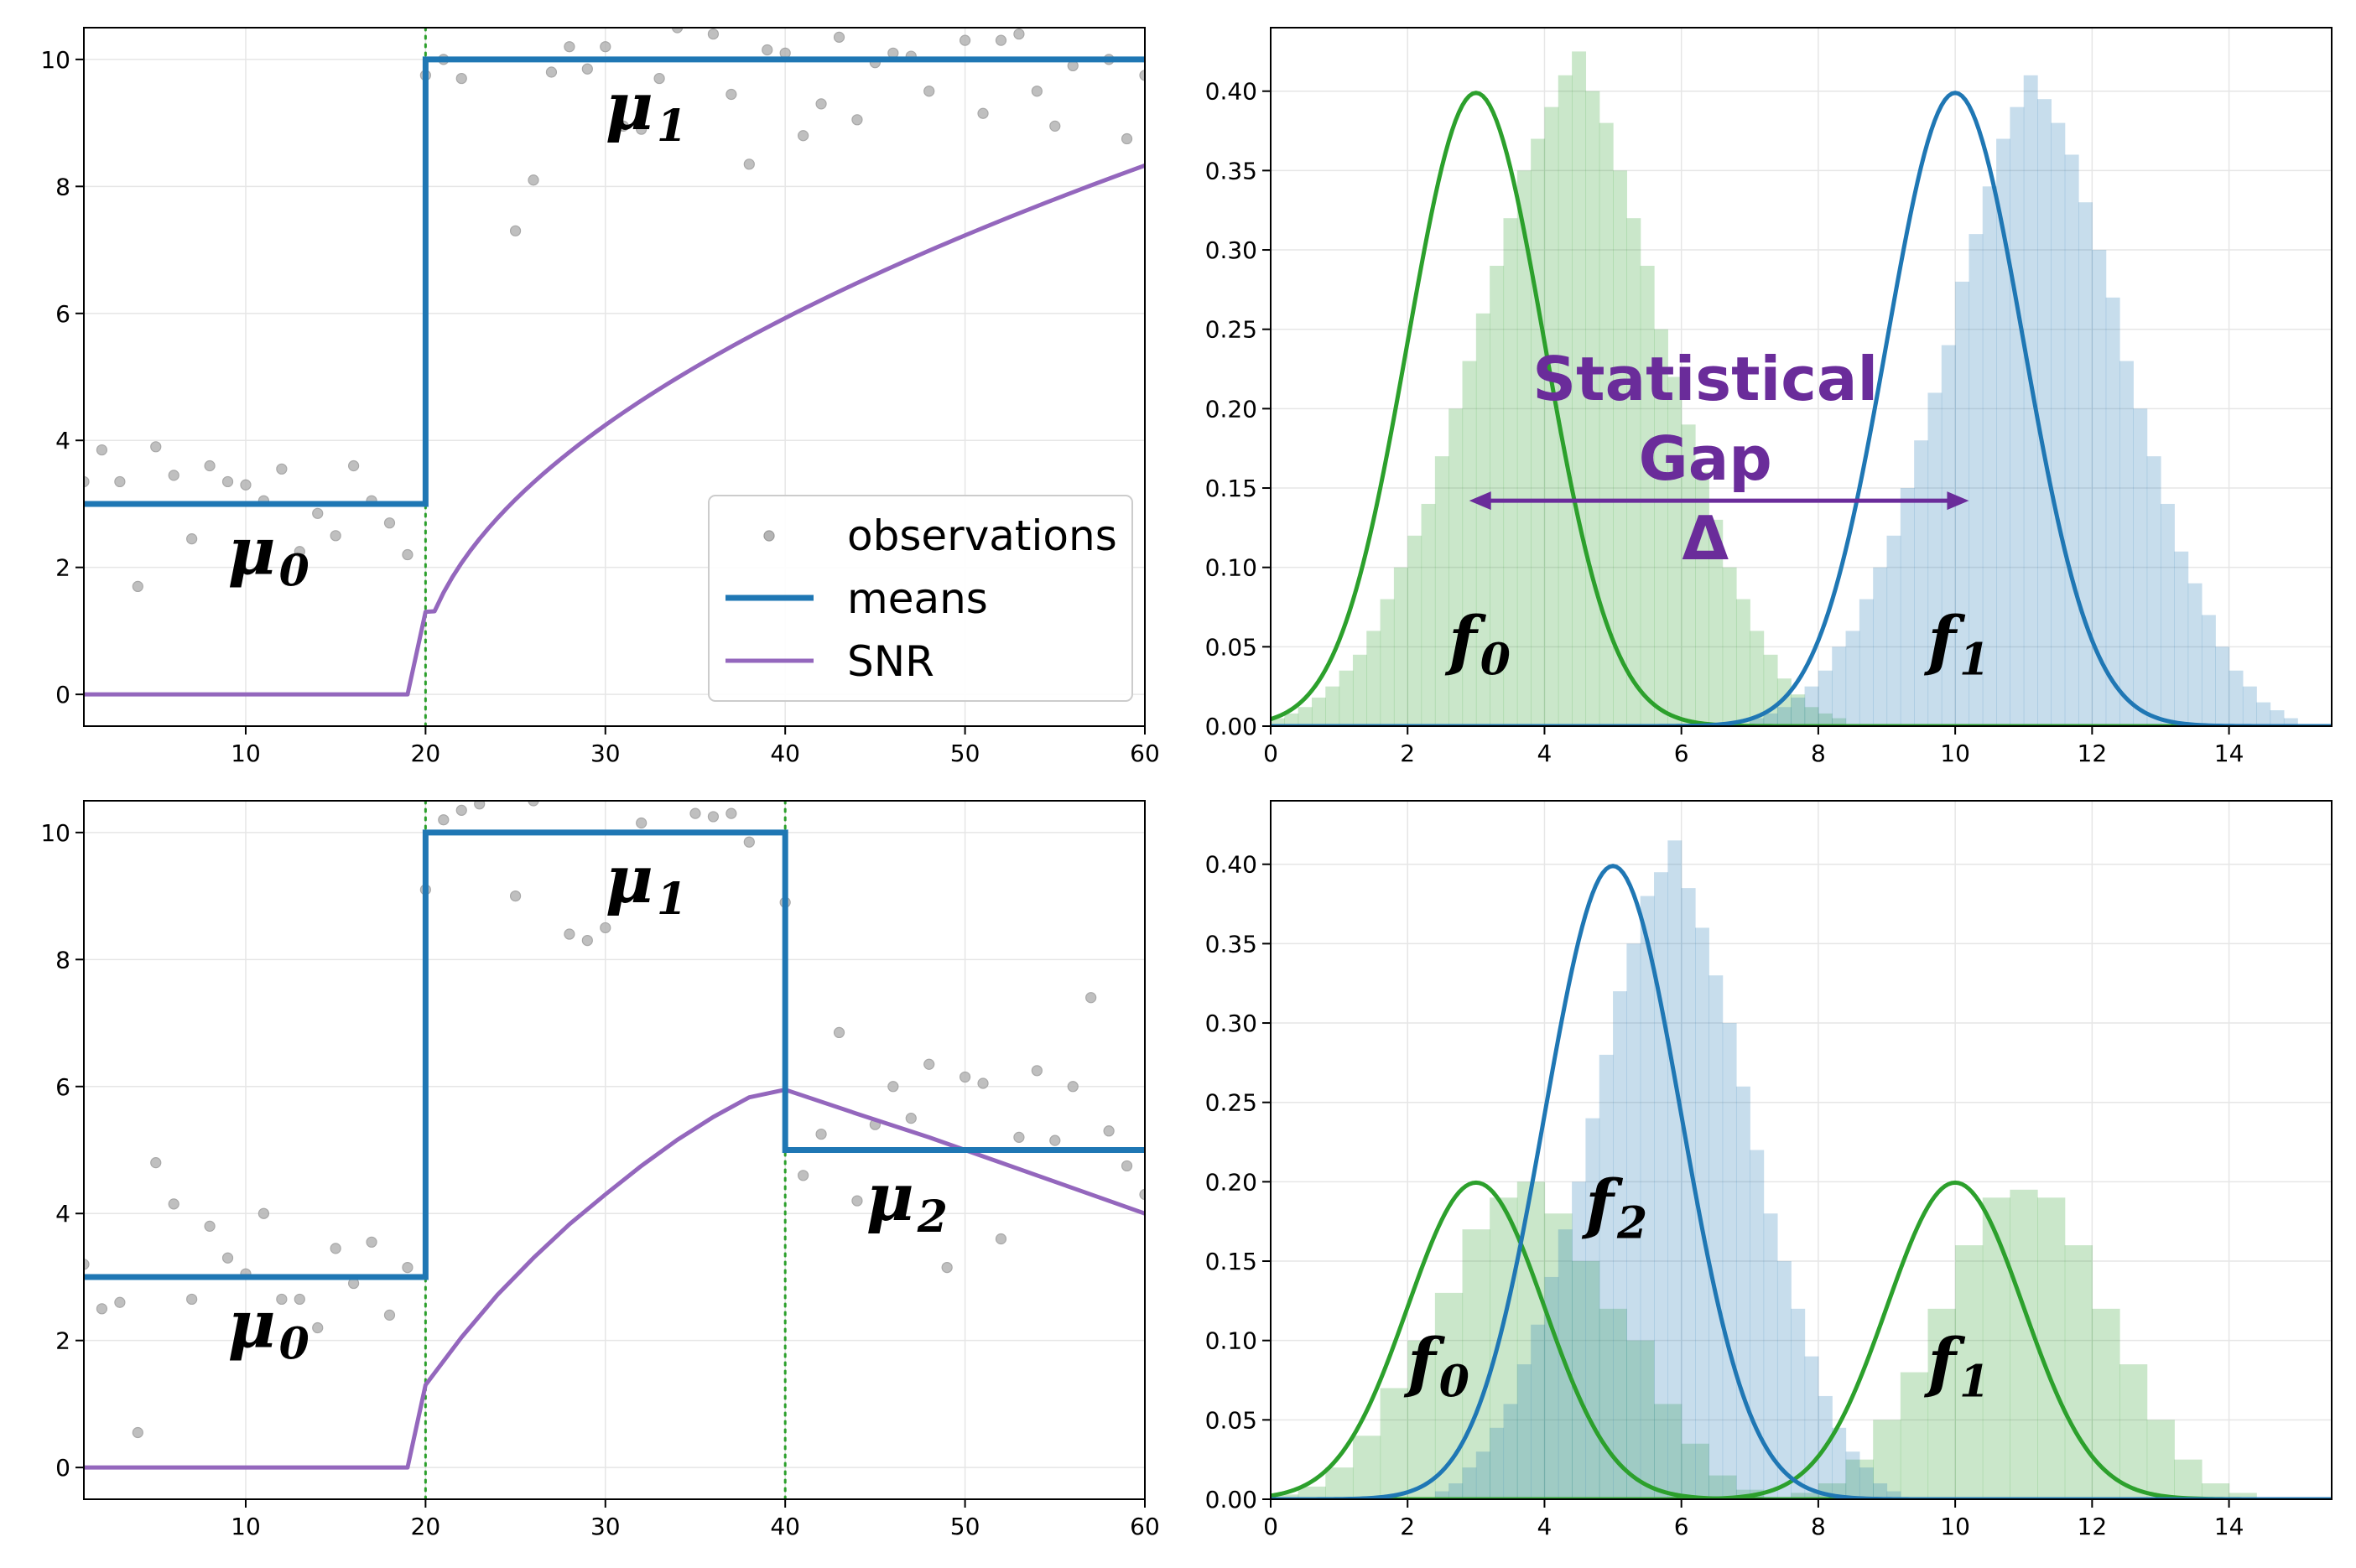  I want to click on y-tick-label: 8, so click(62, 960).